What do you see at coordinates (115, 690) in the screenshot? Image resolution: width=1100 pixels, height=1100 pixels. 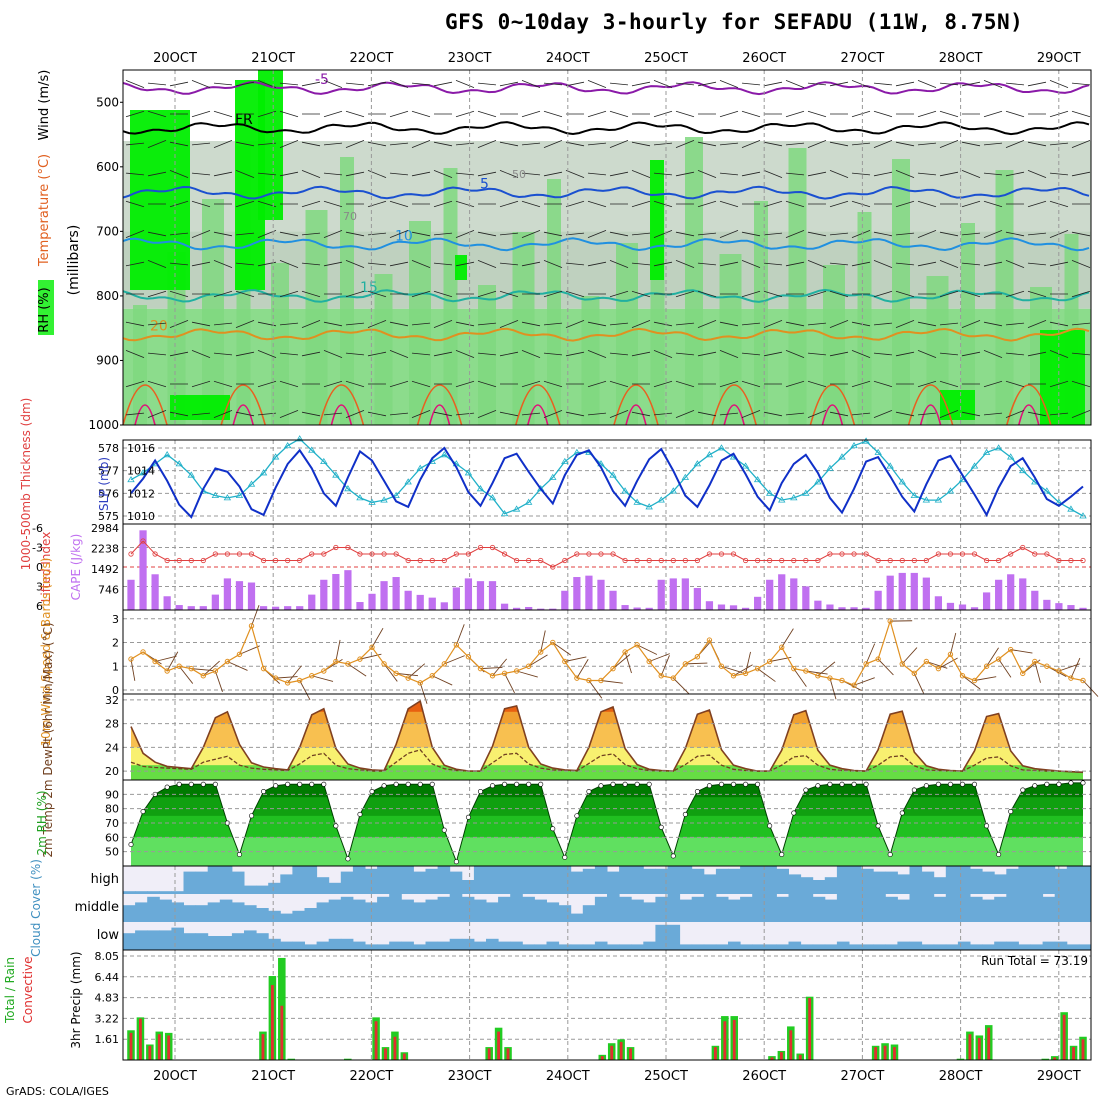 I see `axis-tick-label: 0` at bounding box center [115, 690].